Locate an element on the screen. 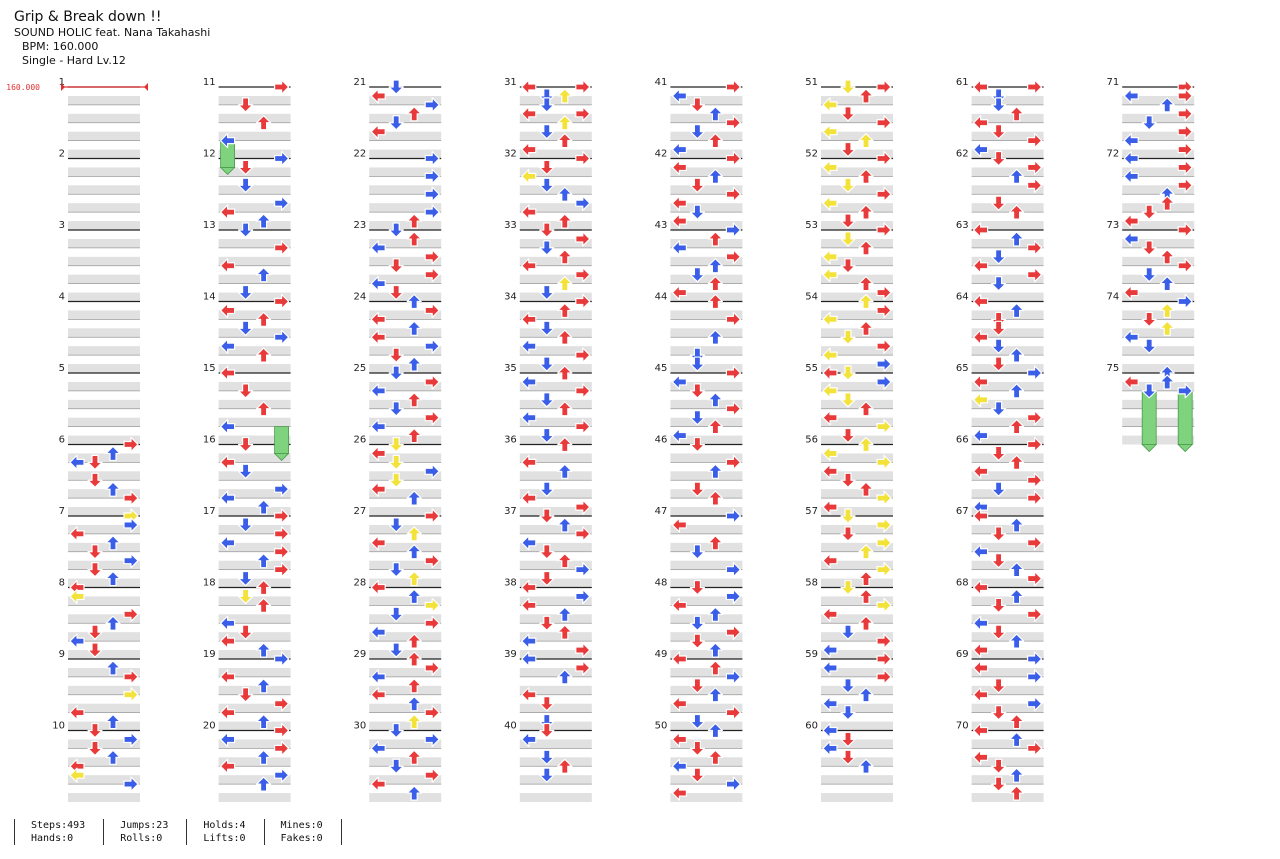  measure-number: 52 is located at coordinates (811, 154).